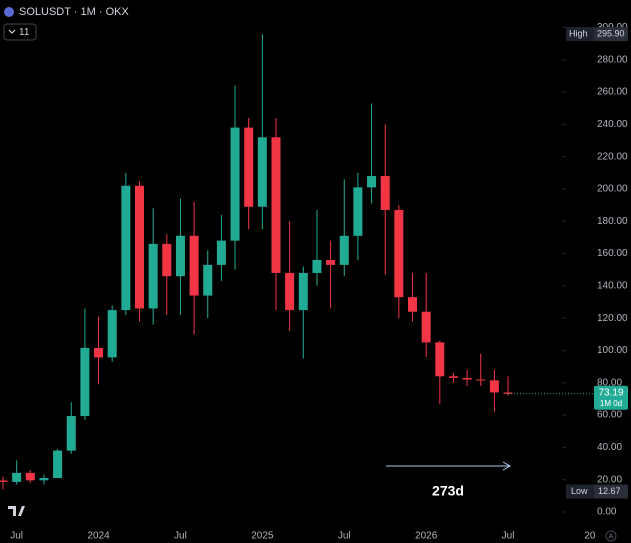 The image size is (631, 543). Describe the element at coordinates (609, 479) in the screenshot. I see `y-tick-label: 20.00` at that location.